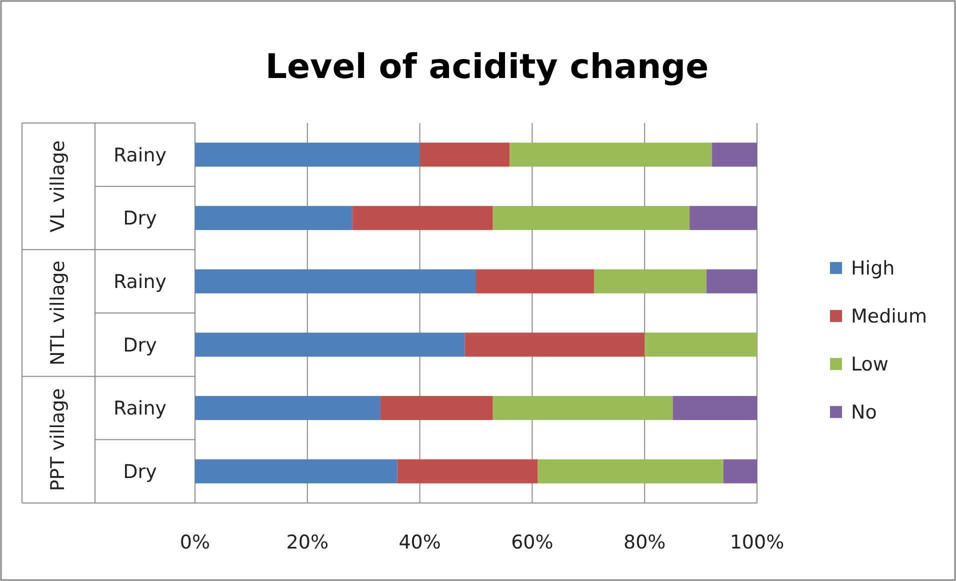  What do you see at coordinates (889, 317) in the screenshot?
I see `legend-label: Medium` at bounding box center [889, 317].